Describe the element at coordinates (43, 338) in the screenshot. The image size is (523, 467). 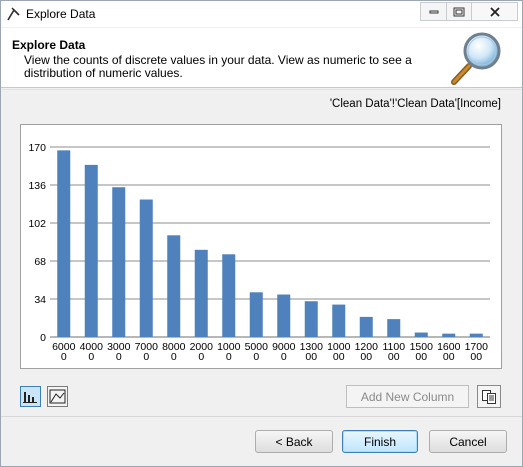
I see `y-tick-label: 0` at that location.